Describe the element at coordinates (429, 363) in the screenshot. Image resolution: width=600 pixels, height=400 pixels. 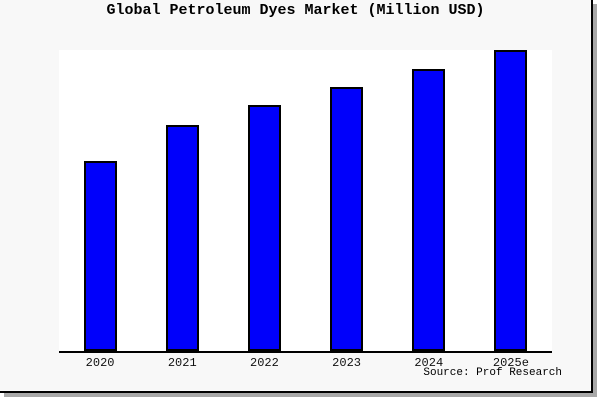
I see `x-tick-label-2024: 2024` at that location.